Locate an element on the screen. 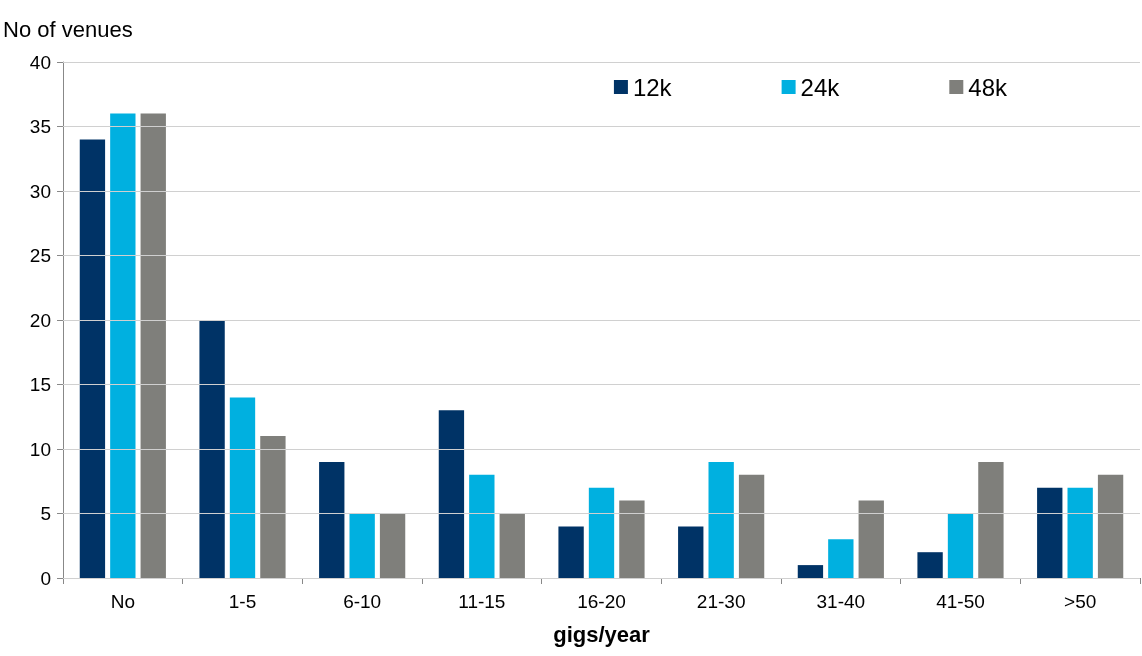 Image resolution: width=1142 pixels, height=656 pixels. y-tick-label: 35 is located at coordinates (40, 126).